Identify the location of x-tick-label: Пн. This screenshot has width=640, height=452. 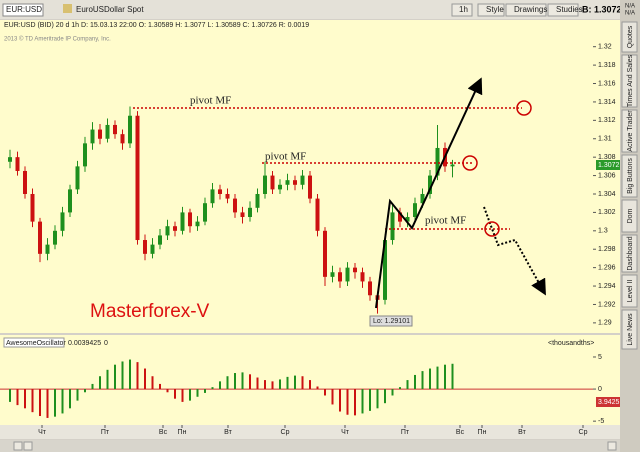
(482, 432).